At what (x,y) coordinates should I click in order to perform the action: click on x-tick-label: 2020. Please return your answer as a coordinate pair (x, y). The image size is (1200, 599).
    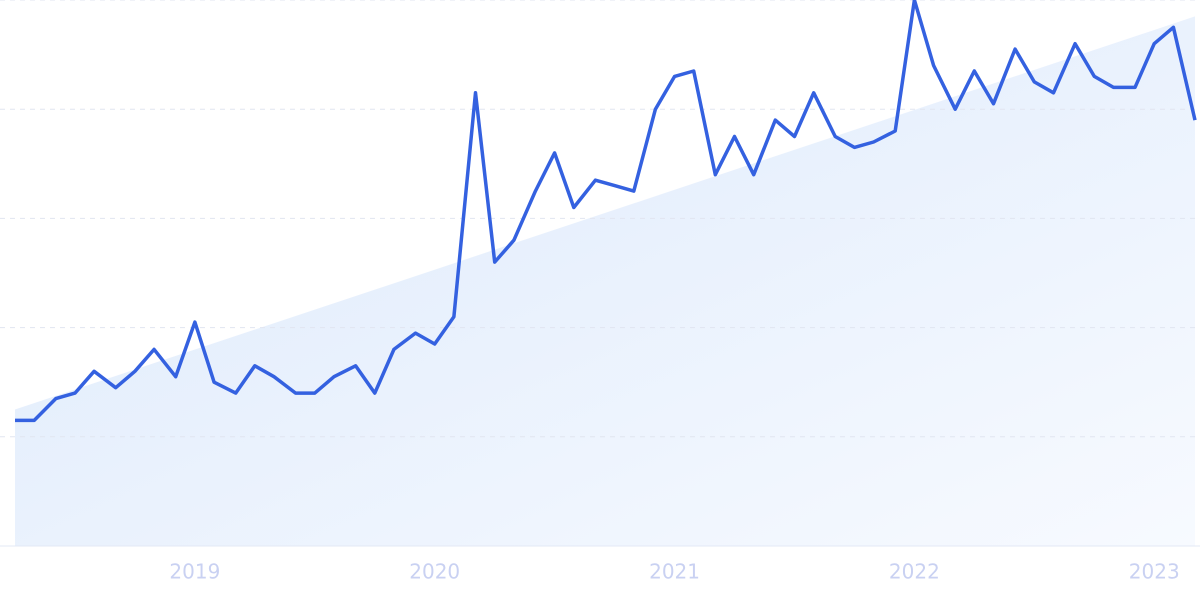
    Looking at the image, I should click on (434, 572).